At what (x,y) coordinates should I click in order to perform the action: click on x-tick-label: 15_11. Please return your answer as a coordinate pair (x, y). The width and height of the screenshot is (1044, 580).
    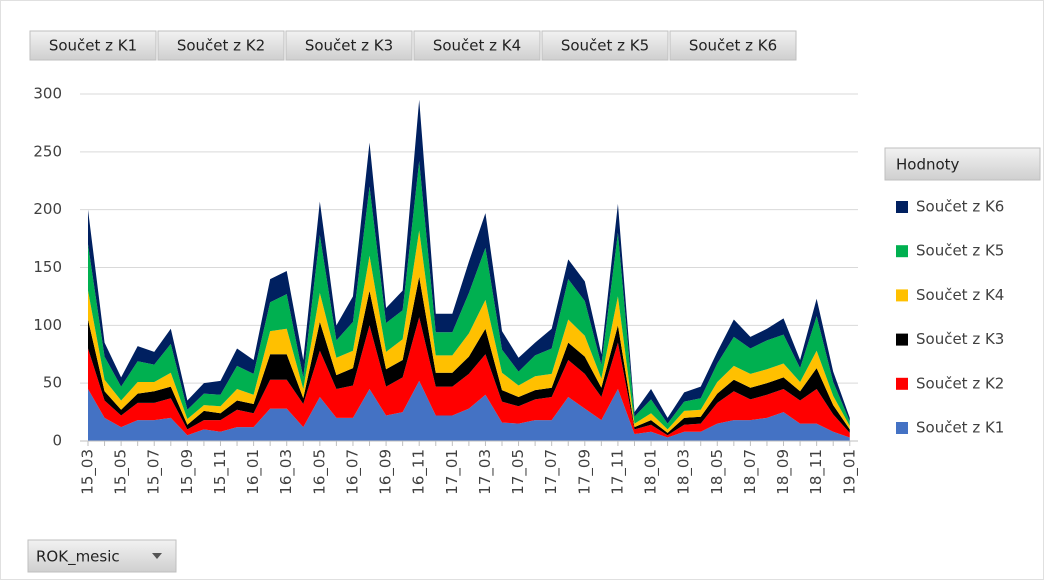
    Looking at the image, I should click on (220, 472).